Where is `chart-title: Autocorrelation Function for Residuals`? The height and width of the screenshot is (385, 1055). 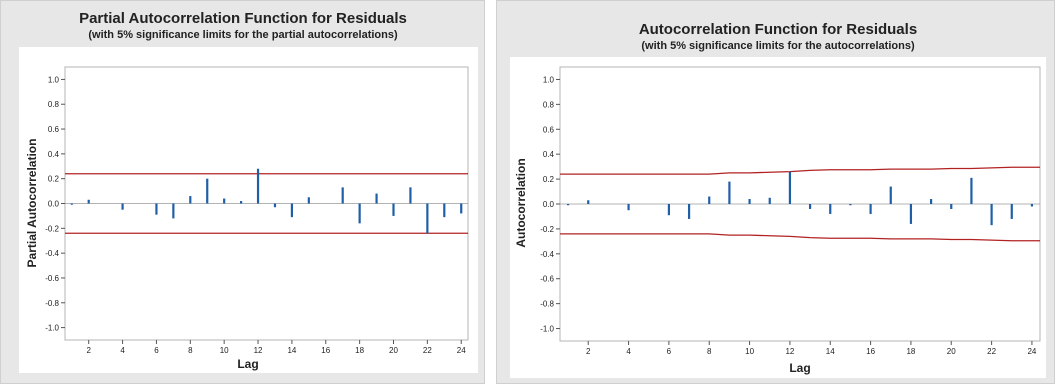 chart-title: Autocorrelation Function for Residuals is located at coordinates (778, 29).